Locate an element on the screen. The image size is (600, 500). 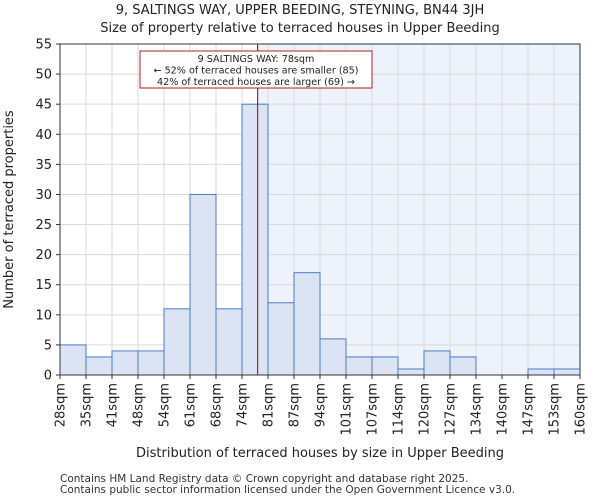
x-tick-label: 94sqm is located at coordinates (321, 405).